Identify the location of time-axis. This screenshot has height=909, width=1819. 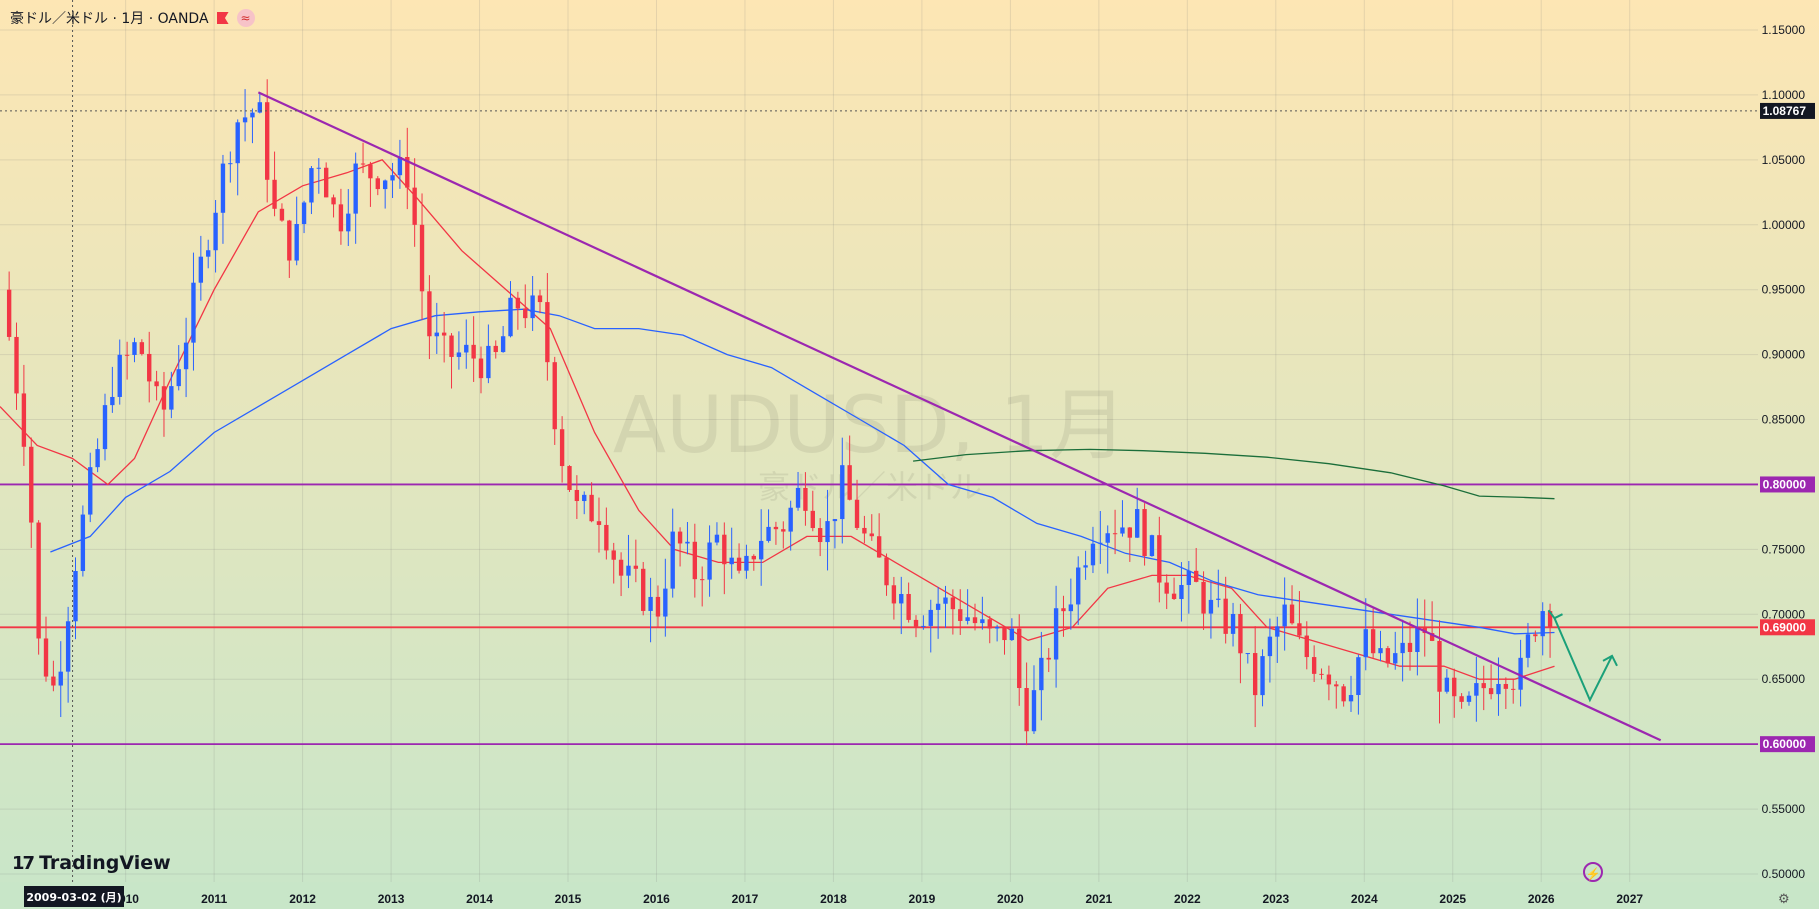
(909, 895).